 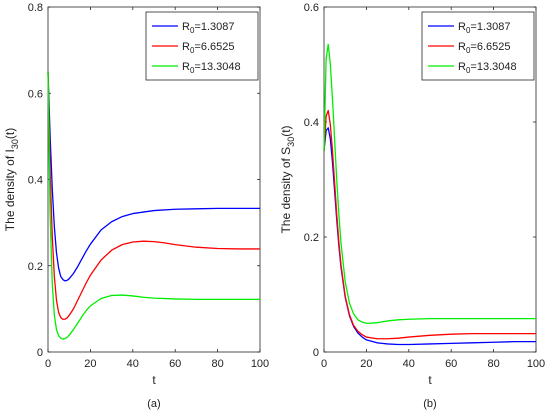 I want to click on x-axis-label-a: t, so click(x=154, y=380).